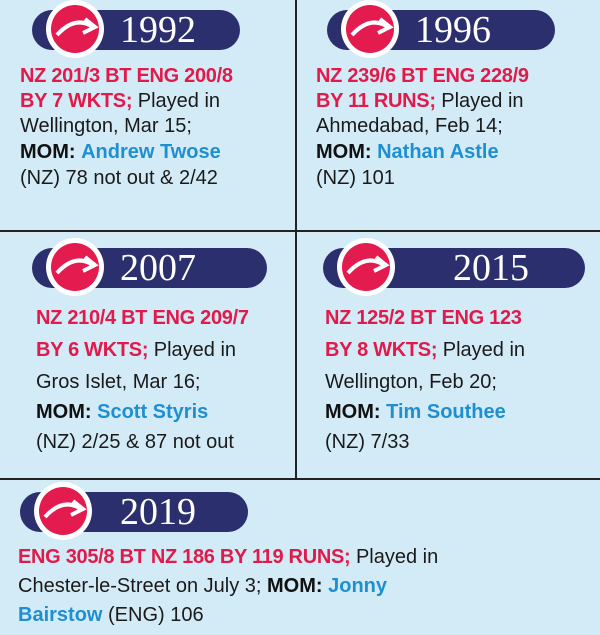  What do you see at coordinates (420, 101) in the screenshot?
I see `margin-line: BY 11 RUNS; Played in` at bounding box center [420, 101].